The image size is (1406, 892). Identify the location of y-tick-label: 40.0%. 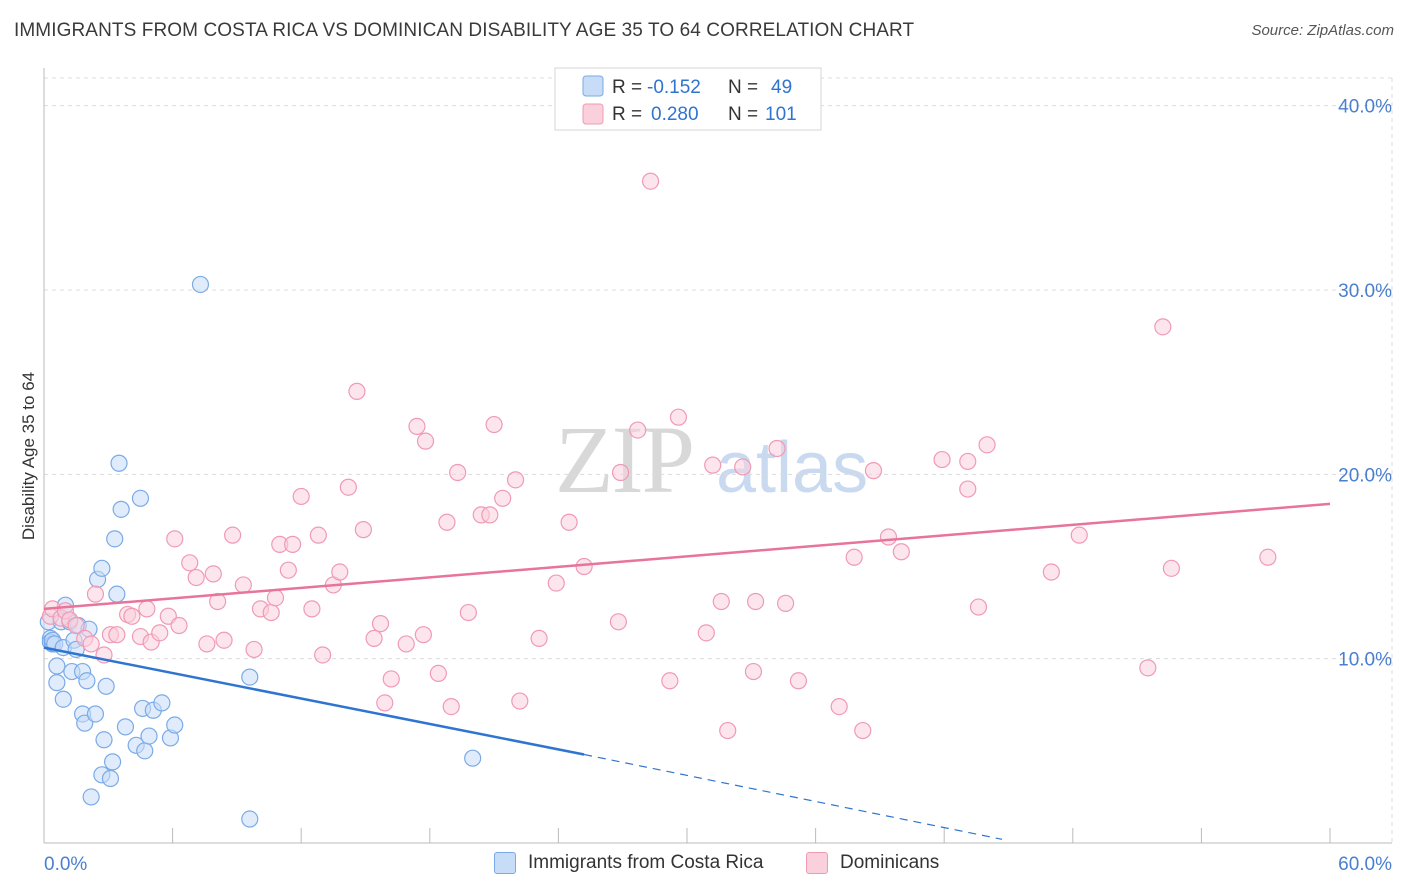
(1365, 107).